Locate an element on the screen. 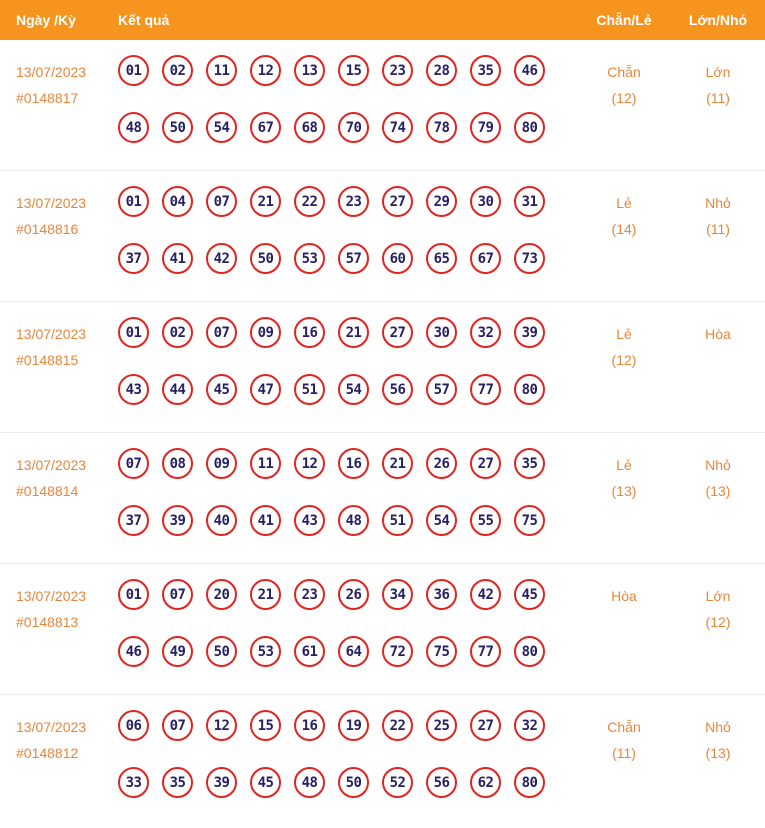 The height and width of the screenshot is (828, 765). chan-le-cell: Chẵn (11) is located at coordinates (624, 754).